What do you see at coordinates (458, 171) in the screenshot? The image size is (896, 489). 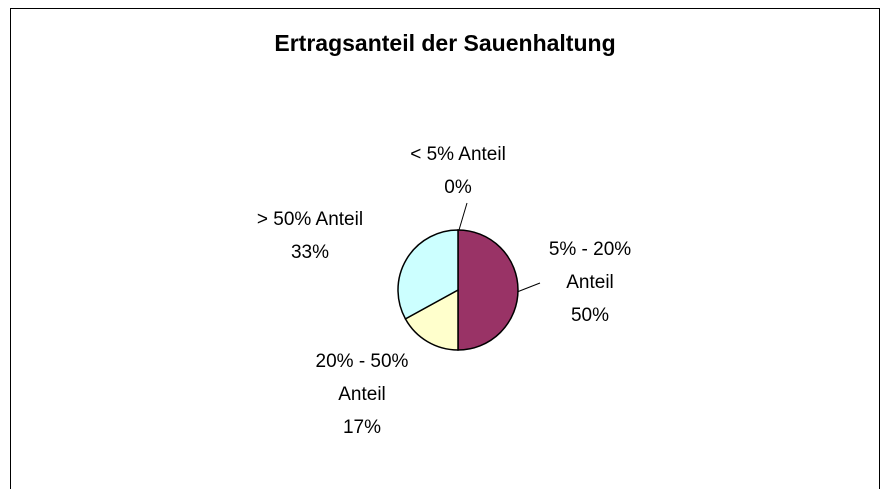 I see `slice-label: < 5% Anteil 0%` at bounding box center [458, 171].